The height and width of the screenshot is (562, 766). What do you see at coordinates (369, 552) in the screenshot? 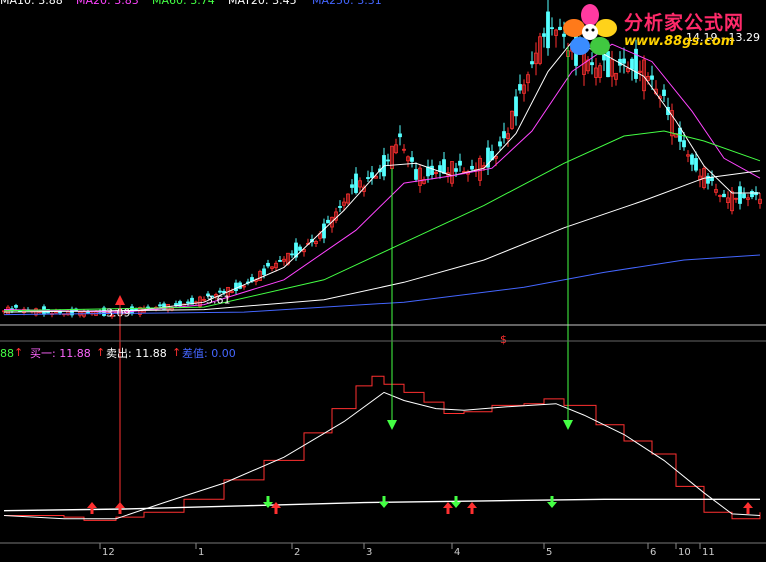
I see `x-tick-label: 3` at bounding box center [369, 552].